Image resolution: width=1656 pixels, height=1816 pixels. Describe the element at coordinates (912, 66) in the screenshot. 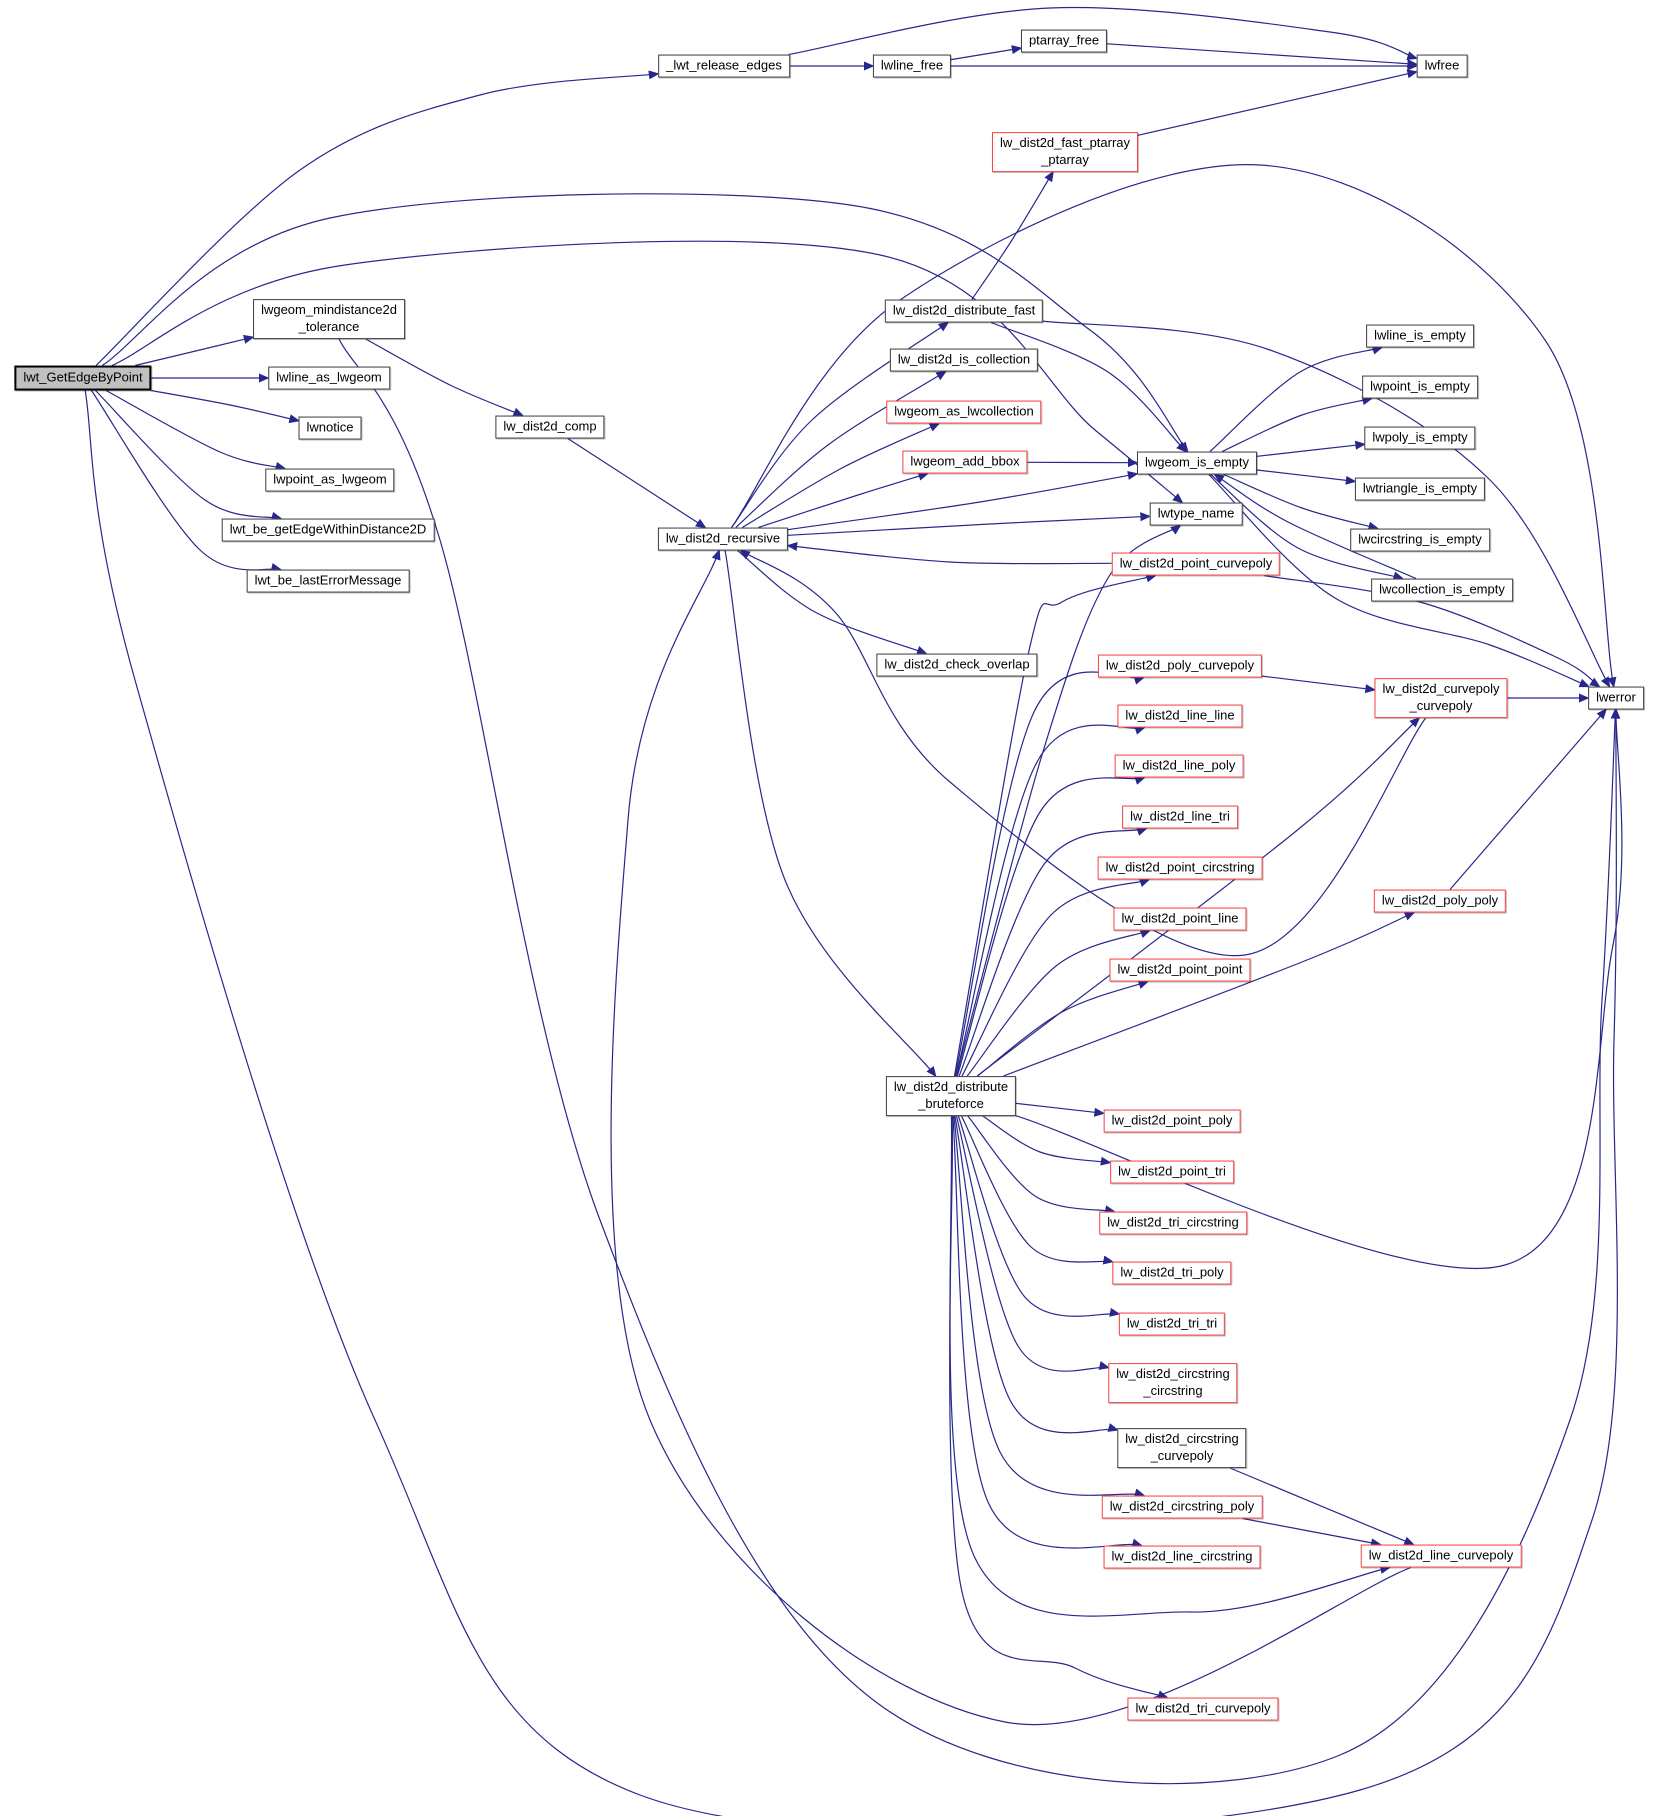

I see `node-lwline_free: lwline_free` at that location.